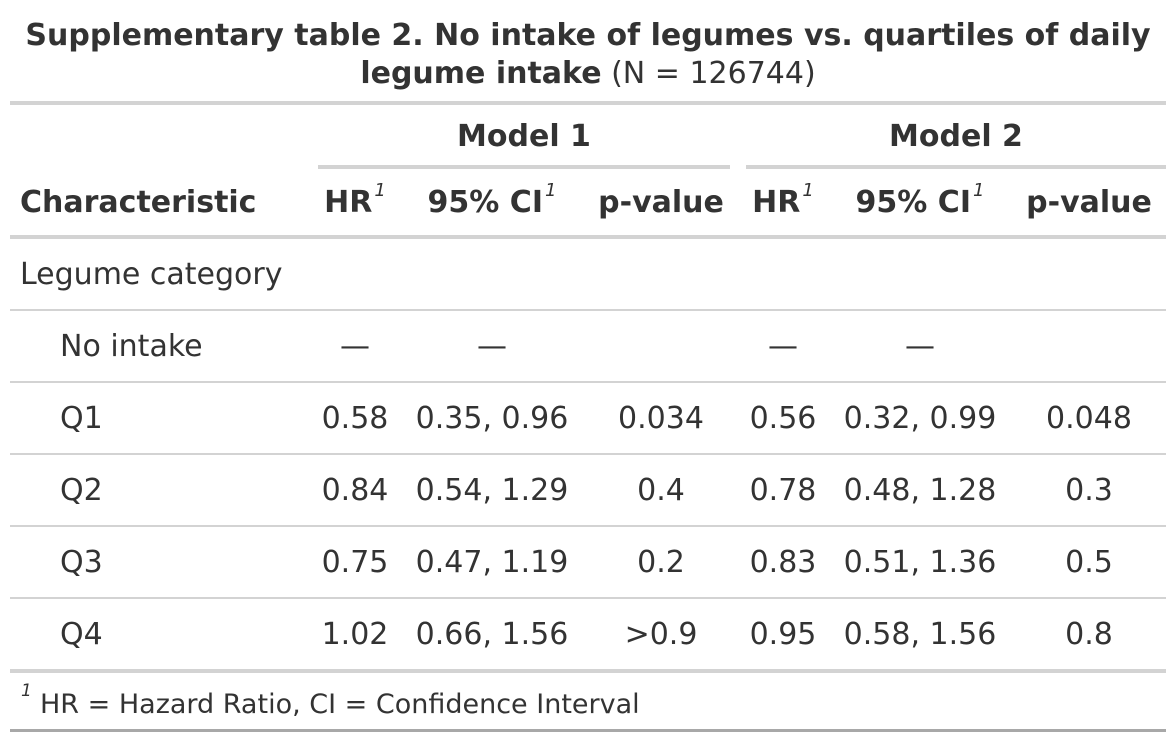 Image resolution: width=1176 pixels, height=738 pixels. Describe the element at coordinates (588, 671) in the screenshot. I see `table-bottom-rule` at that location.